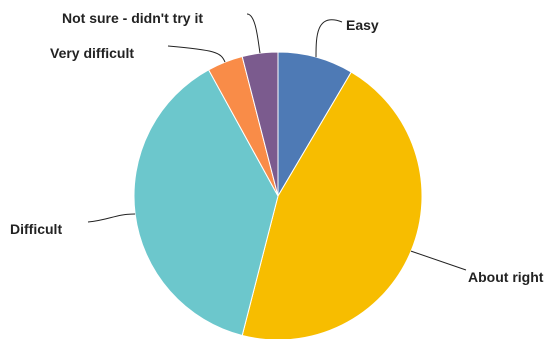 This screenshot has width=560, height=339. Describe the element at coordinates (506, 277) in the screenshot. I see `slice-label: About right` at that location.